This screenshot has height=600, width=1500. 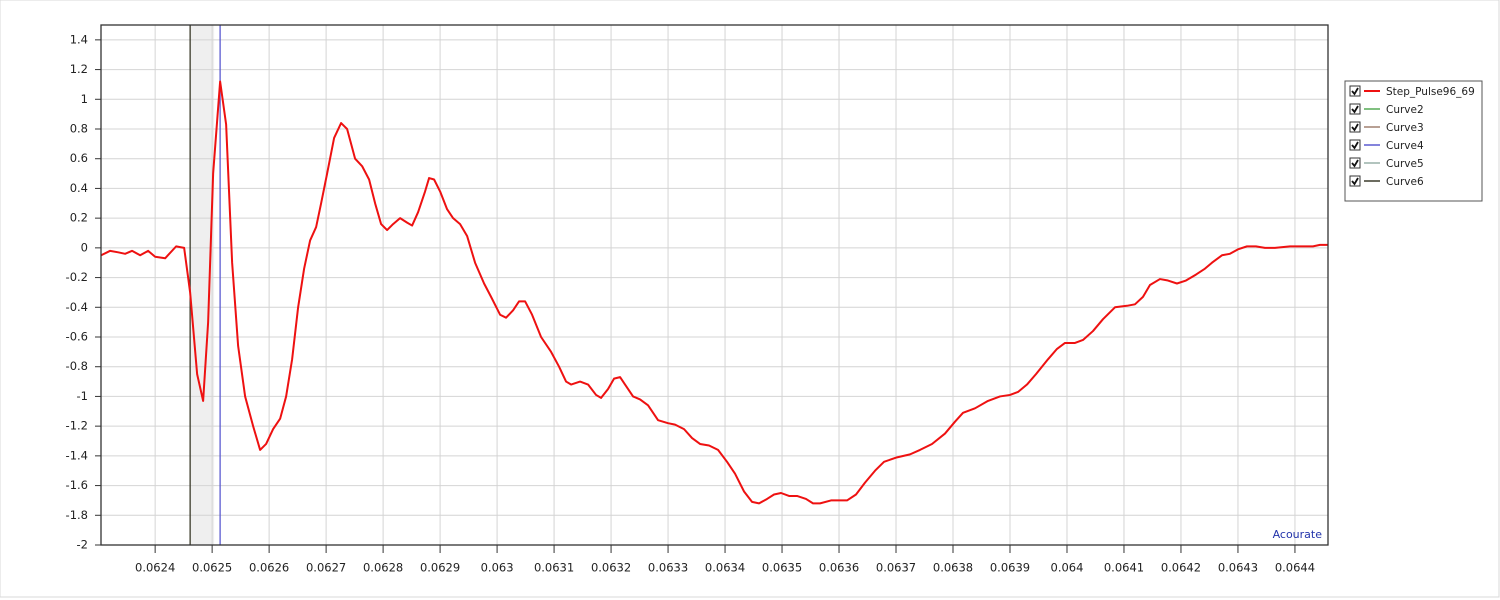 I want to click on y-tick-label: 0, so click(x=84, y=247).